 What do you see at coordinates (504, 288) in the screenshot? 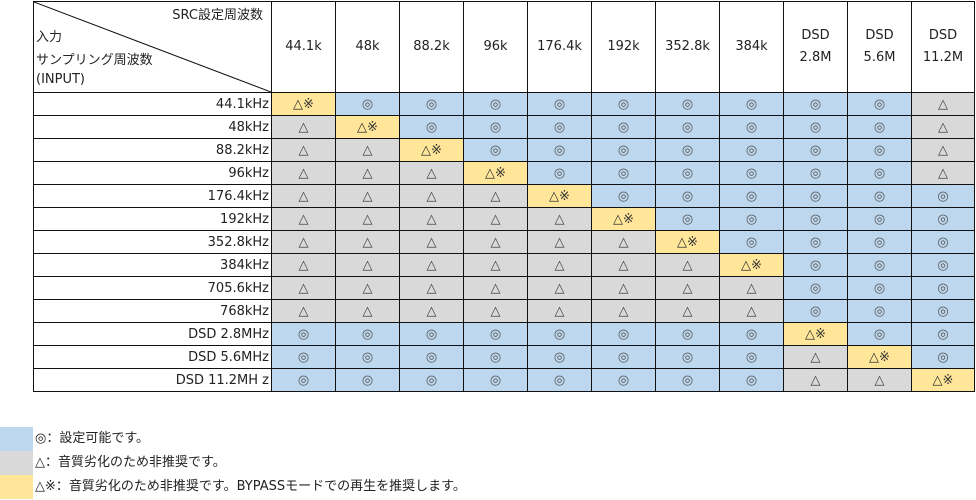
I see `table-row: 705.6kHz △ △ △ △ △ △ △ △ ◎ ◎ ◎` at bounding box center [504, 288].